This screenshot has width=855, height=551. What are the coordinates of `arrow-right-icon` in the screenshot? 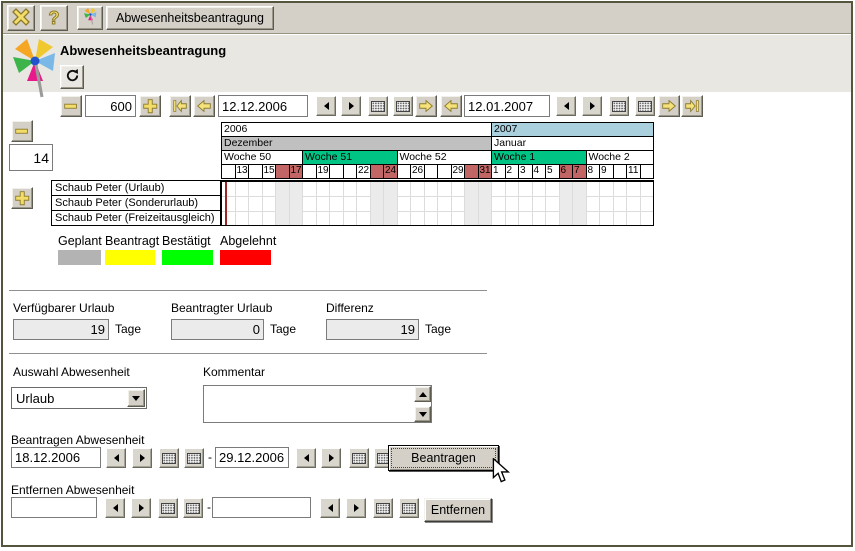 It's located at (426, 106).